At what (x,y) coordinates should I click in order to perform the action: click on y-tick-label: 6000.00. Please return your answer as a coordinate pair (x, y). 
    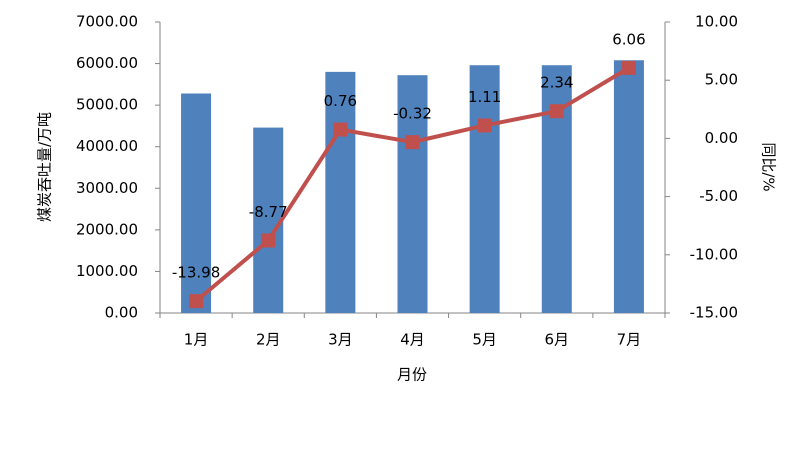
    Looking at the image, I should click on (107, 63).